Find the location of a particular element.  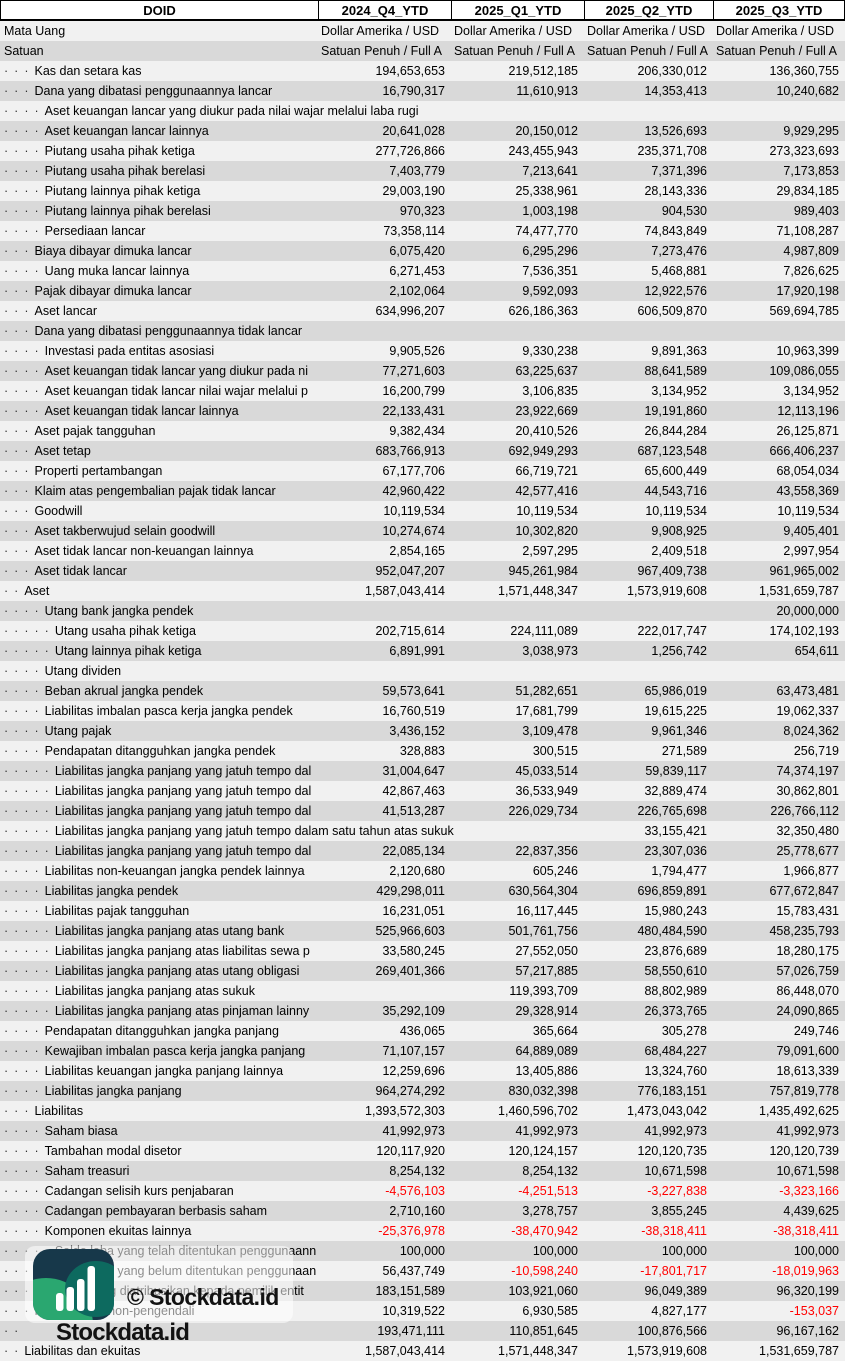

table-row: ····Utang bank jangka pendek 20,000,000 is located at coordinates (422, 611).